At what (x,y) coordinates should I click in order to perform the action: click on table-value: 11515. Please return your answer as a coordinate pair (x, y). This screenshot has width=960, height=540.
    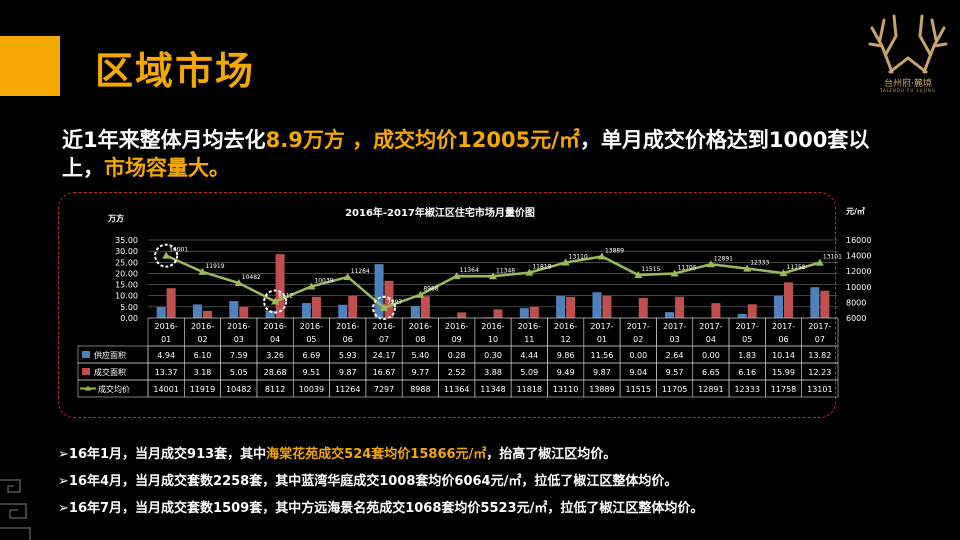
    Looking at the image, I should click on (638, 389).